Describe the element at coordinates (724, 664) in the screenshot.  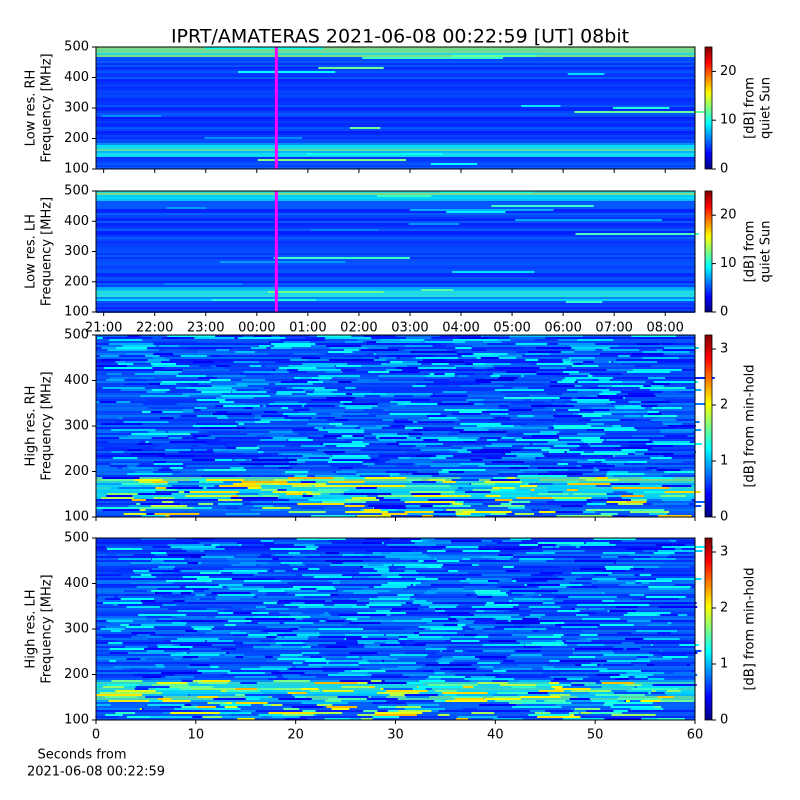
I see `colorbar-tick-label: 1` at that location.